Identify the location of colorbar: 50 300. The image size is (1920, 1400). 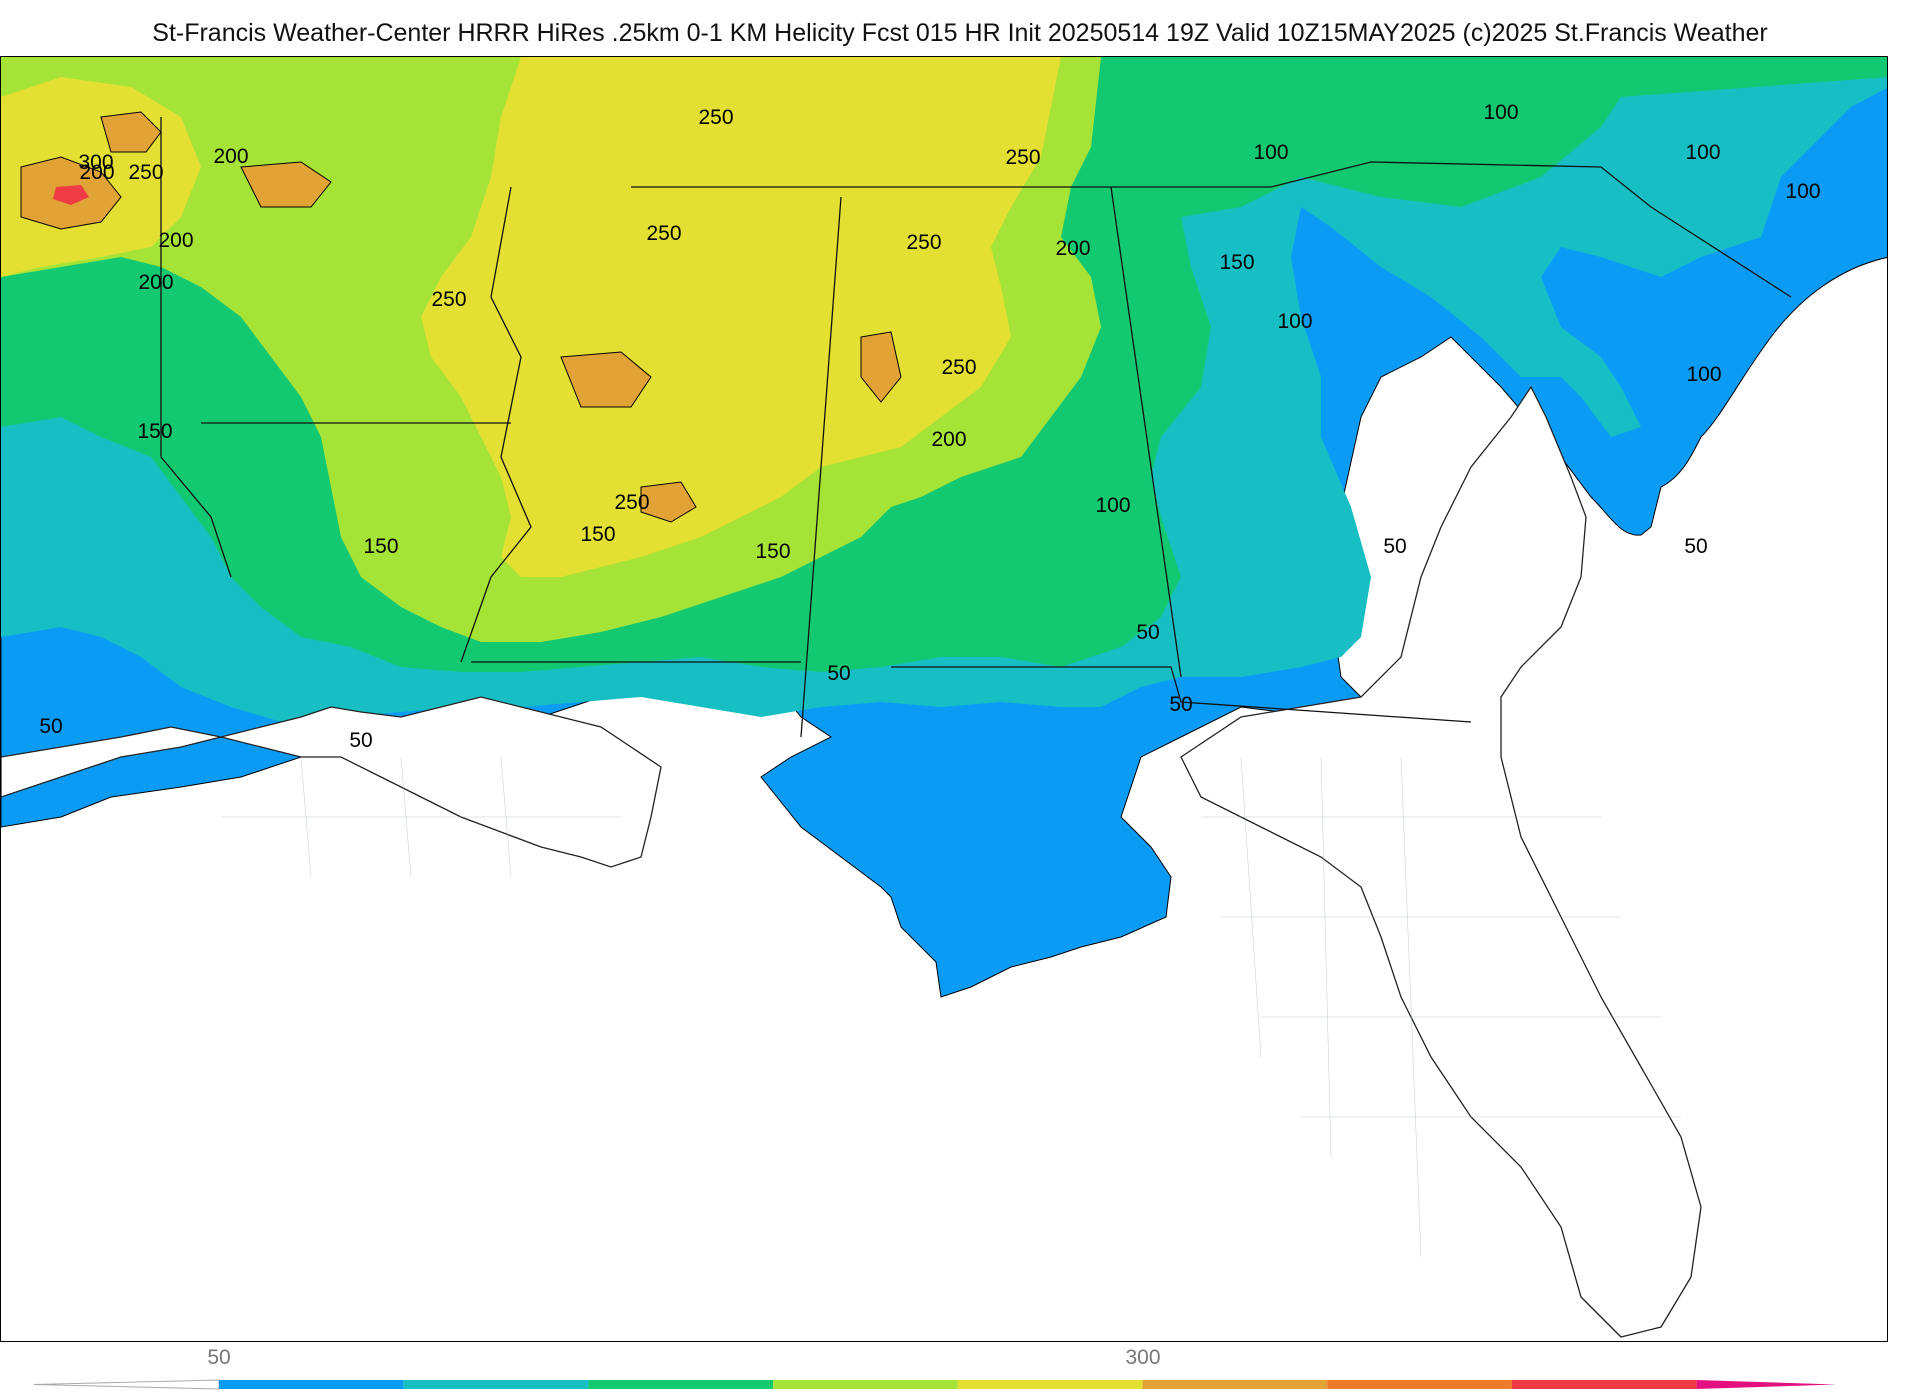
(960, 1371).